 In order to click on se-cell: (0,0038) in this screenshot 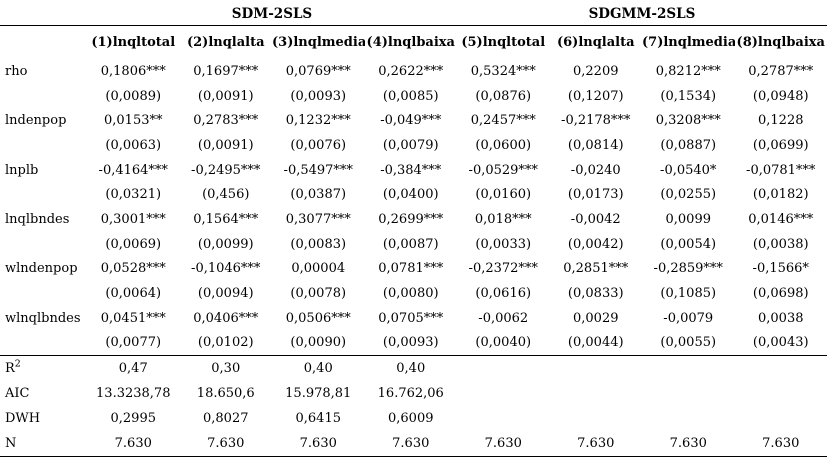, I will do `click(780, 244)`.